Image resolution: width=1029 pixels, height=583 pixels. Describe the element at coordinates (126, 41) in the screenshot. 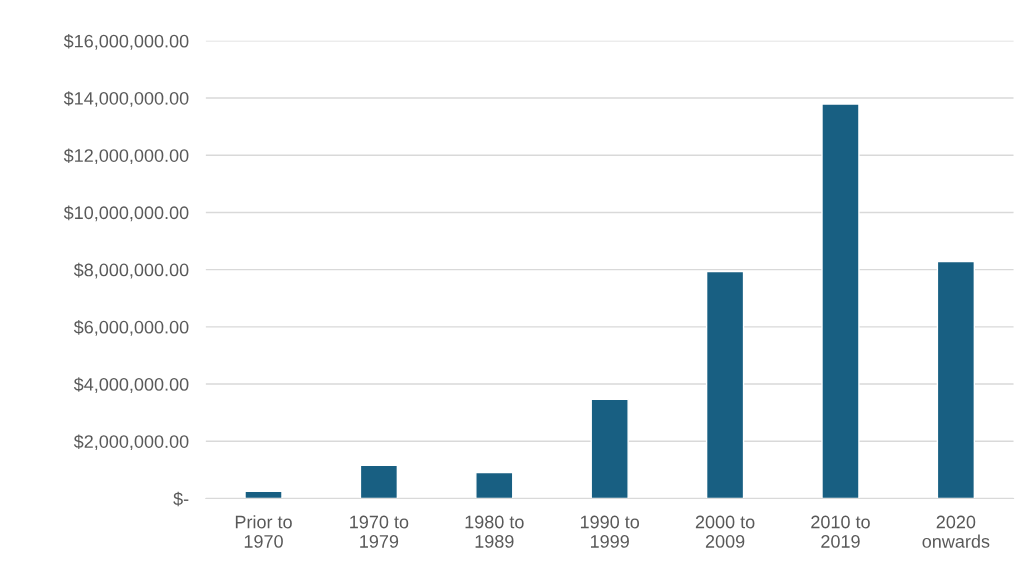

I see `y-tick-label: $16,000,000.00` at that location.